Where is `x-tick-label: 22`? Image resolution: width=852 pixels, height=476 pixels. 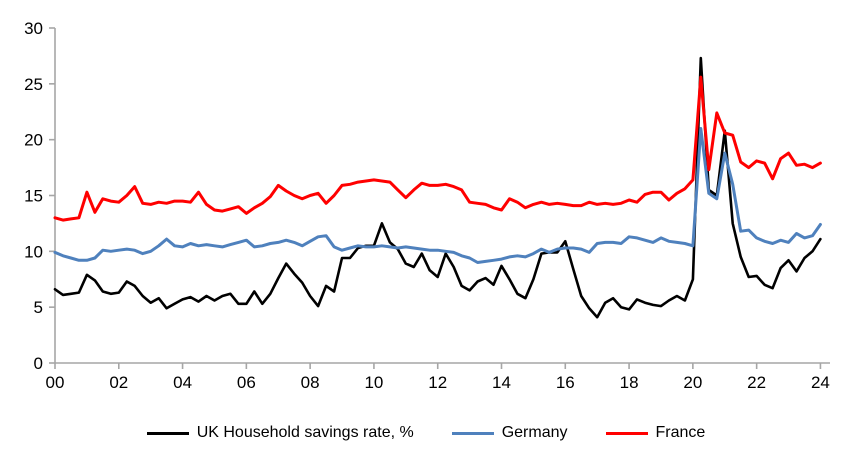
x-tick-label: 22 is located at coordinates (756, 382).